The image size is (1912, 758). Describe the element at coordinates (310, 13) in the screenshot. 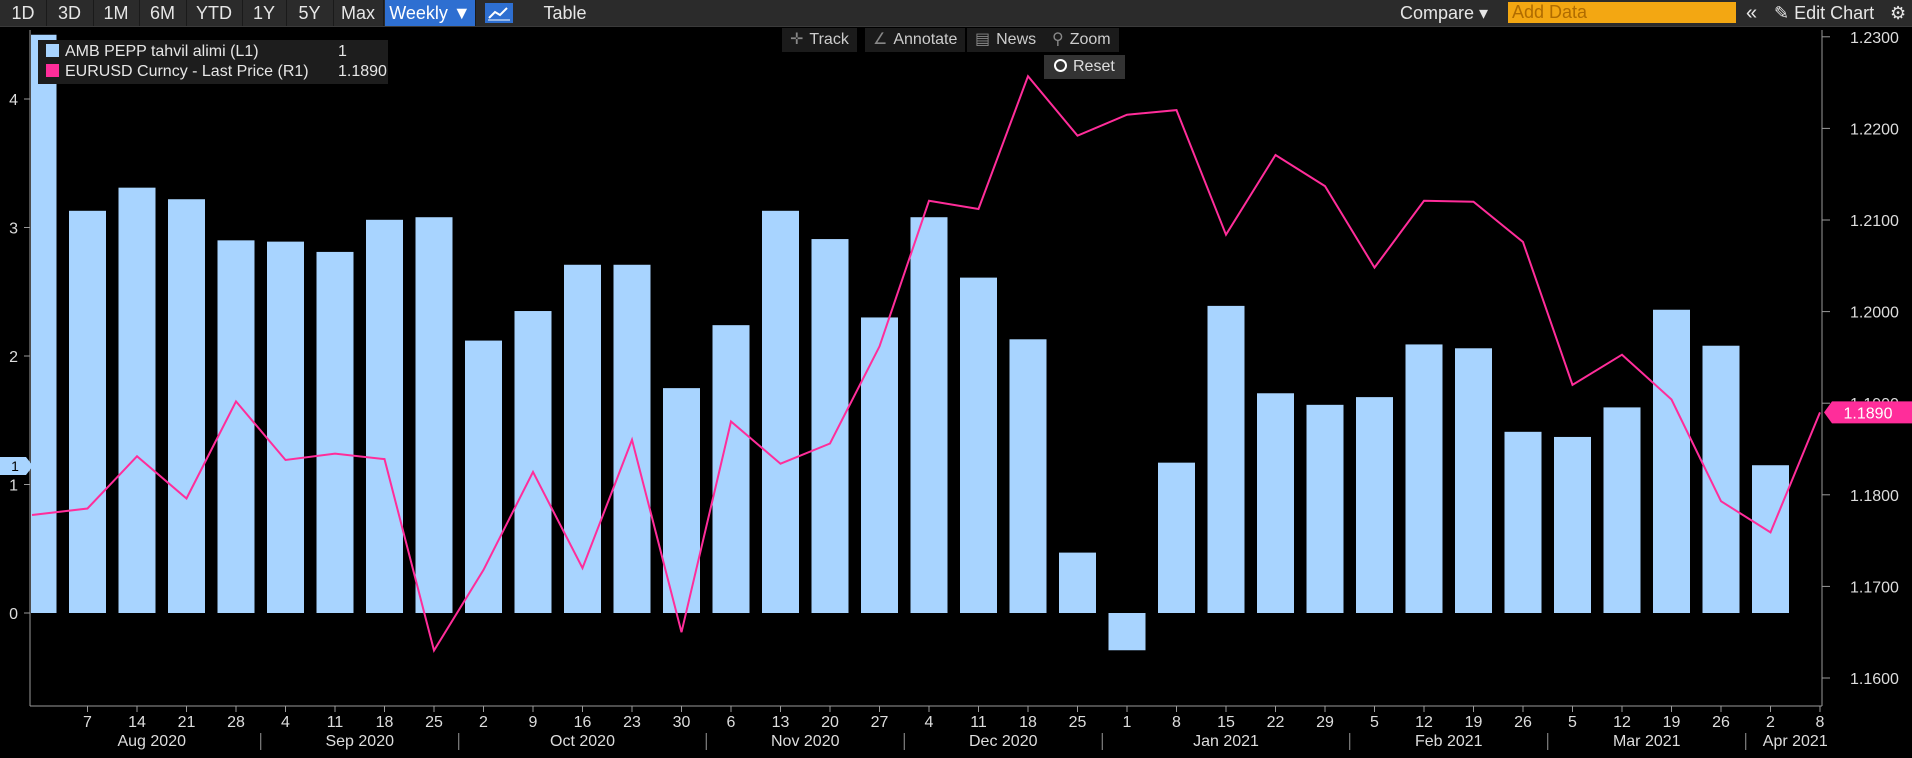

I see `period-button-5y: 5Y` at that location.